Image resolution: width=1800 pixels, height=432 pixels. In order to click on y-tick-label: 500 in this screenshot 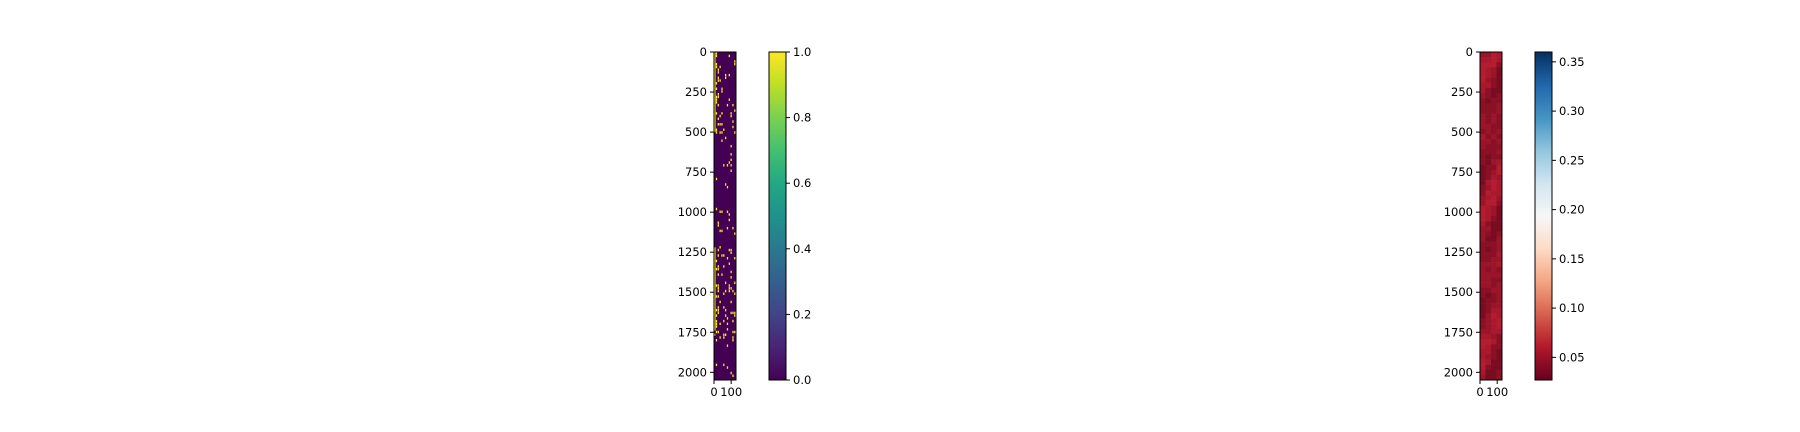, I will do `click(696, 132)`.